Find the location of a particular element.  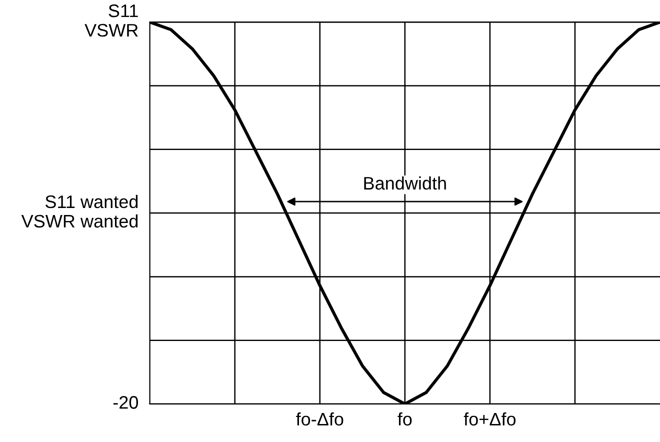

x-tick-label: fo+Δfo is located at coordinates (490, 419).